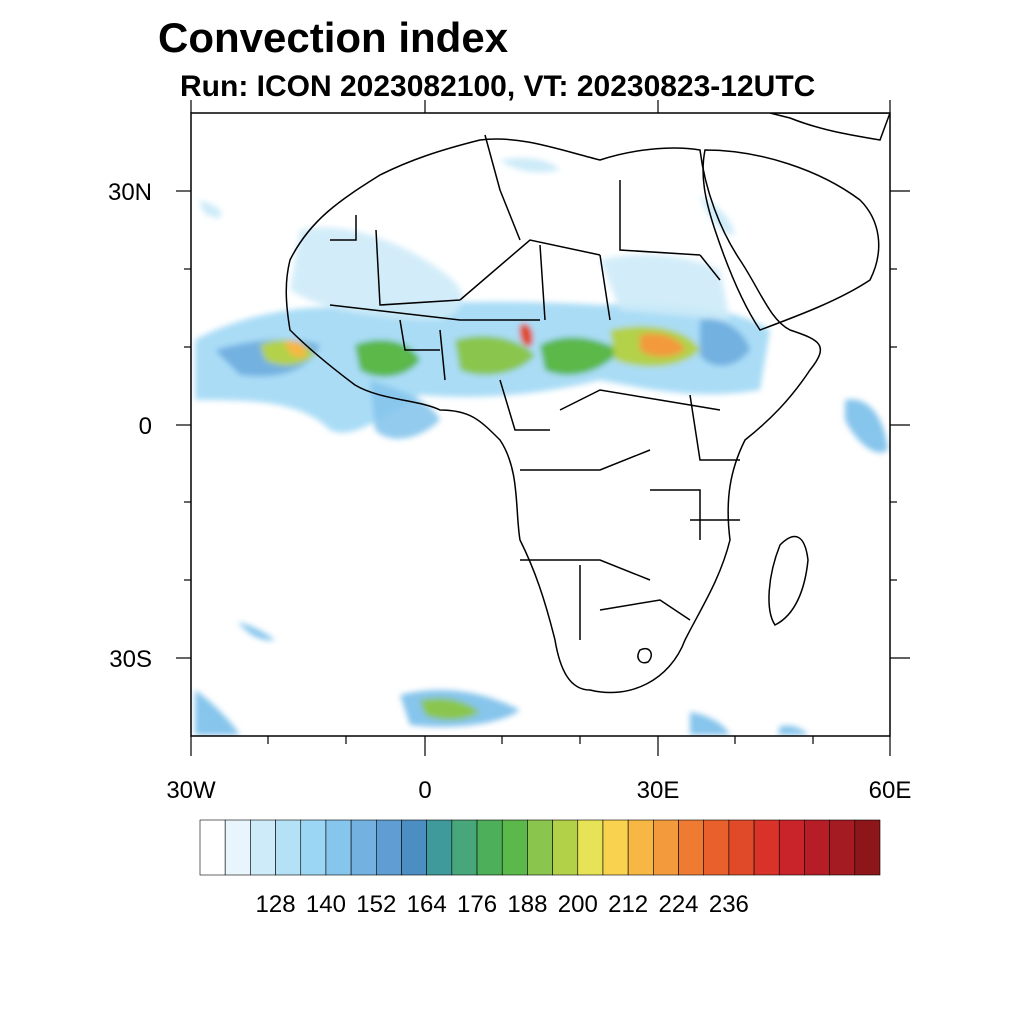  What do you see at coordinates (333, 37) in the screenshot?
I see `page-title: Convection index` at bounding box center [333, 37].